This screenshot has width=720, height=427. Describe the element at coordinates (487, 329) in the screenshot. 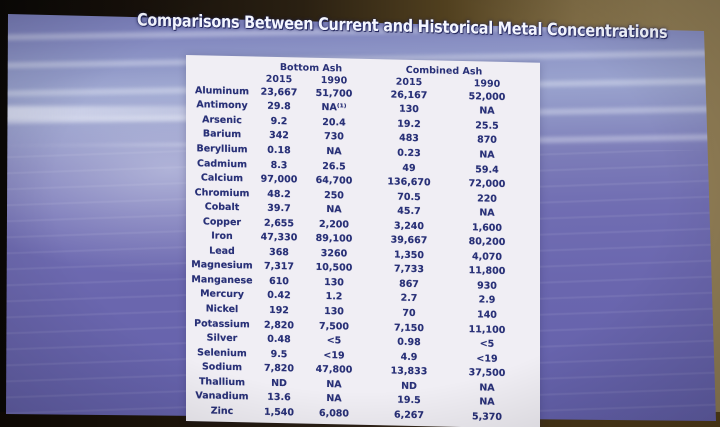

I see `value-cell: 11,100` at that location.